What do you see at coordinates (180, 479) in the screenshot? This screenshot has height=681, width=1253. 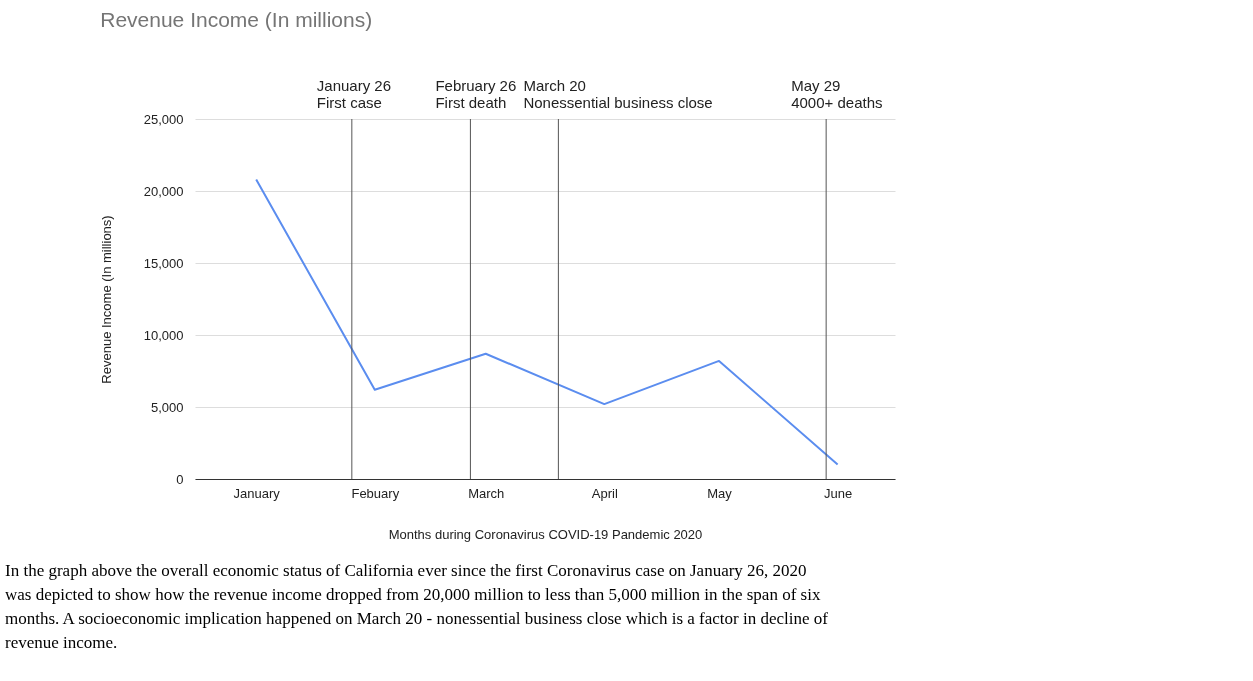 I see `y-tick-label: 0` at bounding box center [180, 479].